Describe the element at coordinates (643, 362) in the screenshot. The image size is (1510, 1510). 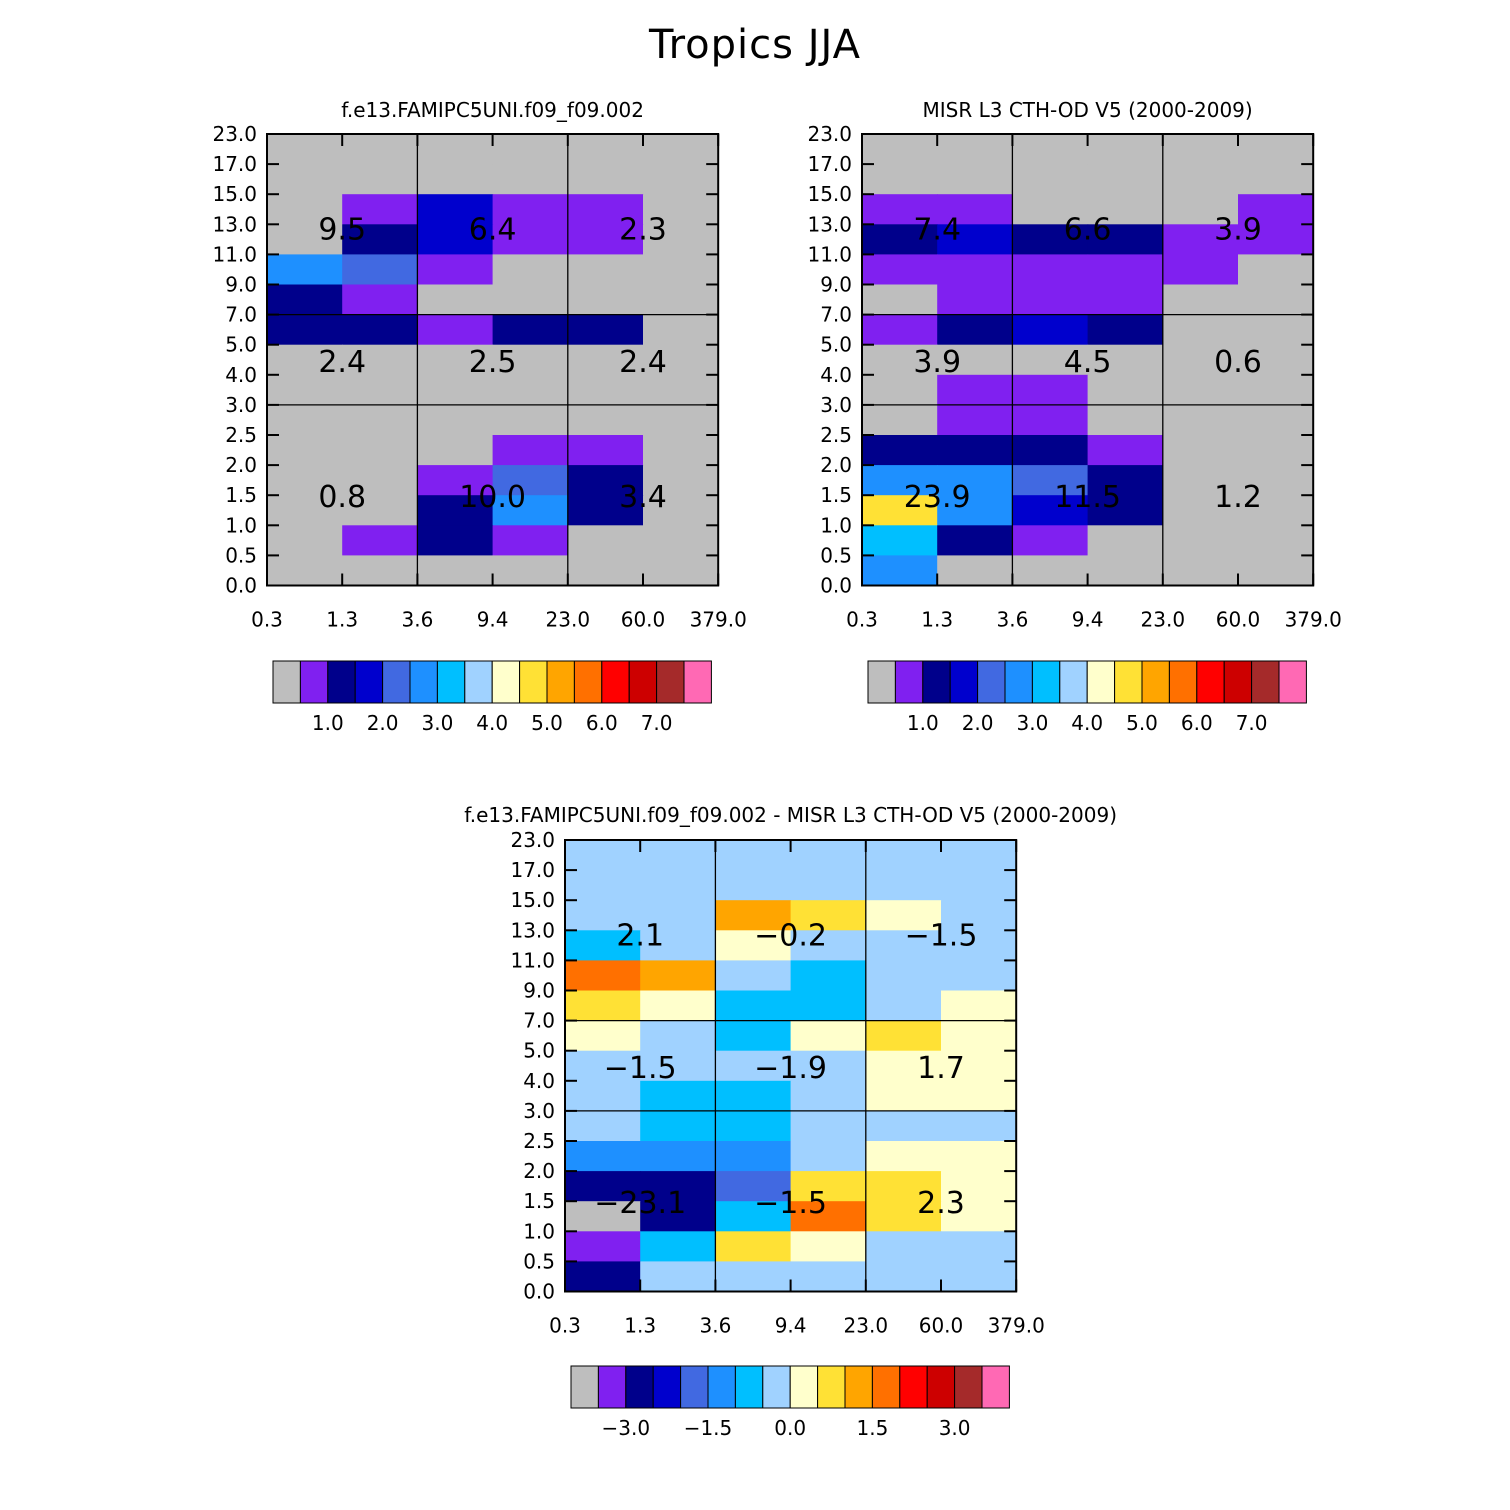
I see `band-total-label: 2.4` at that location.